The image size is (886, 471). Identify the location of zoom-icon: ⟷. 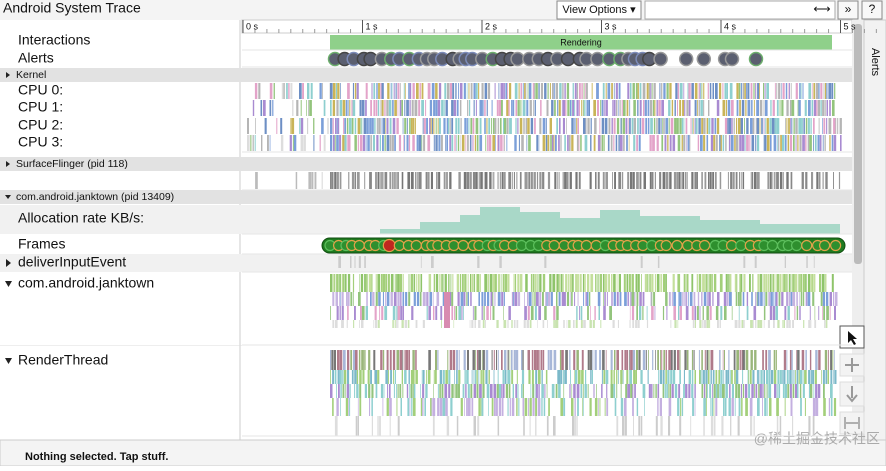
(821, 9).